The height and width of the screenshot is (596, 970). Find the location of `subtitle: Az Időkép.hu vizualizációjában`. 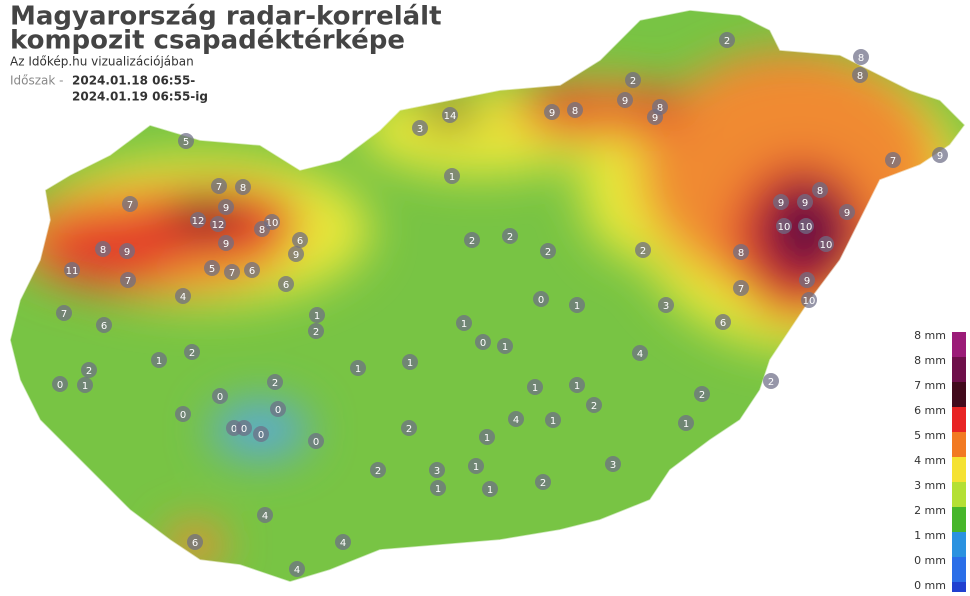

subtitle: Az Időkép.hu vizualizációjában is located at coordinates (102, 62).